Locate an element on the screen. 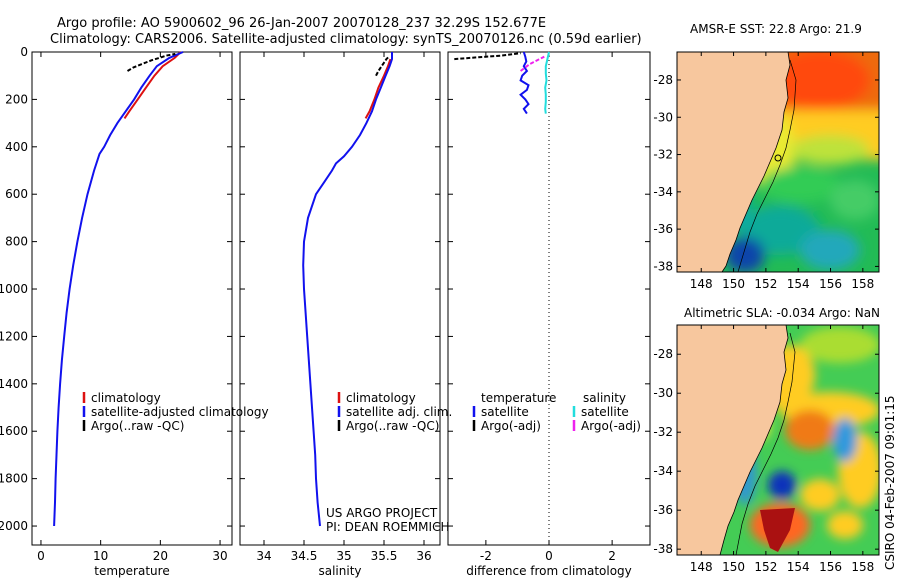  side-timestamp-label: CSIRO 04-Feb-2007 09:01:15 is located at coordinates (890, 482).